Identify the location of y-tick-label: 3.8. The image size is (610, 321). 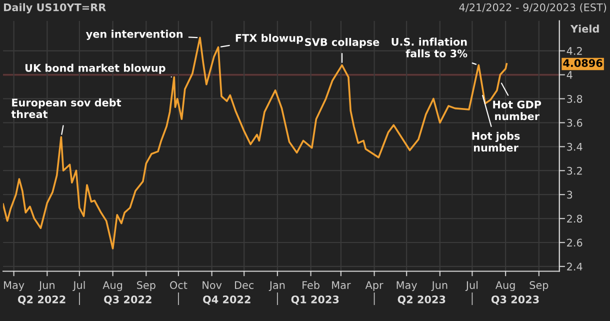
(574, 98).